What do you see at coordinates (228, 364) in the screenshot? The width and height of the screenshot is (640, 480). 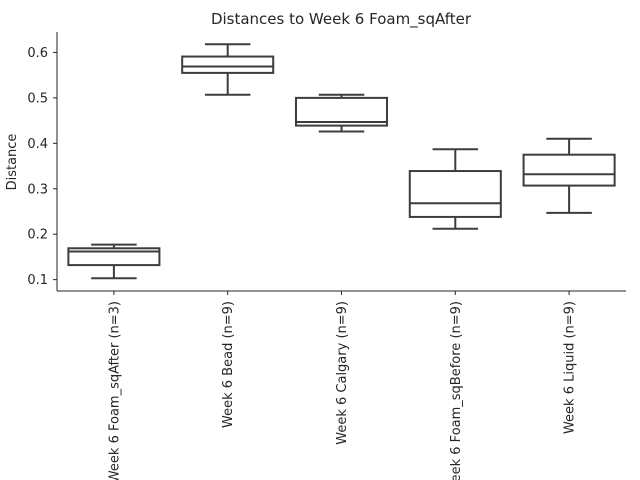 I see `x-tick-label: Week 6 Bead (n=9)` at bounding box center [228, 364].